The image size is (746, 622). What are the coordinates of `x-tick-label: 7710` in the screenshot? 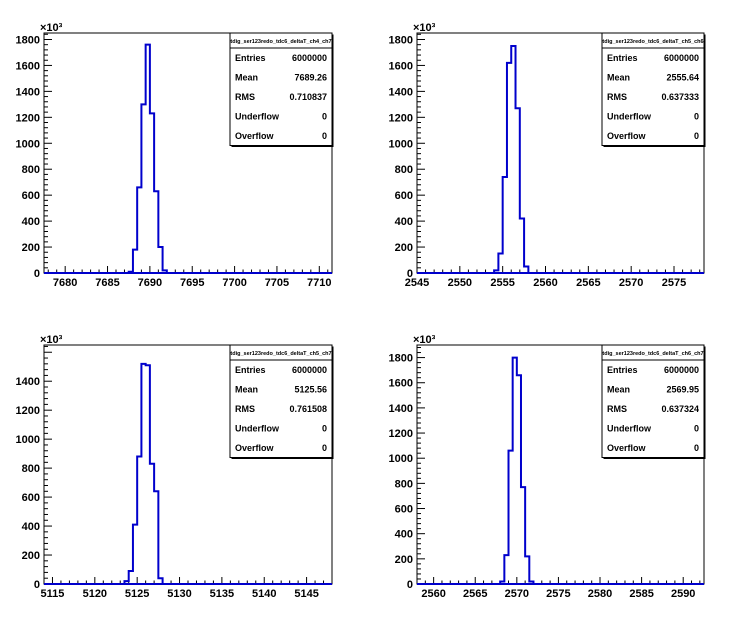 It's located at (319, 283).